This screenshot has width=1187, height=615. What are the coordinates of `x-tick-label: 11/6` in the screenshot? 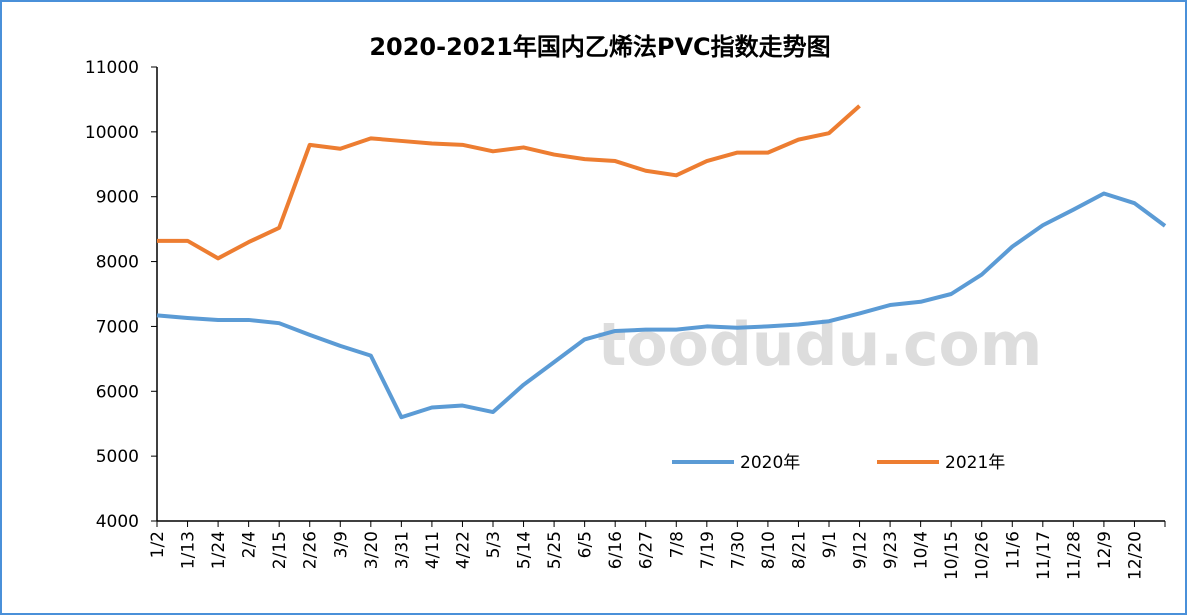 It's located at (1013, 550).